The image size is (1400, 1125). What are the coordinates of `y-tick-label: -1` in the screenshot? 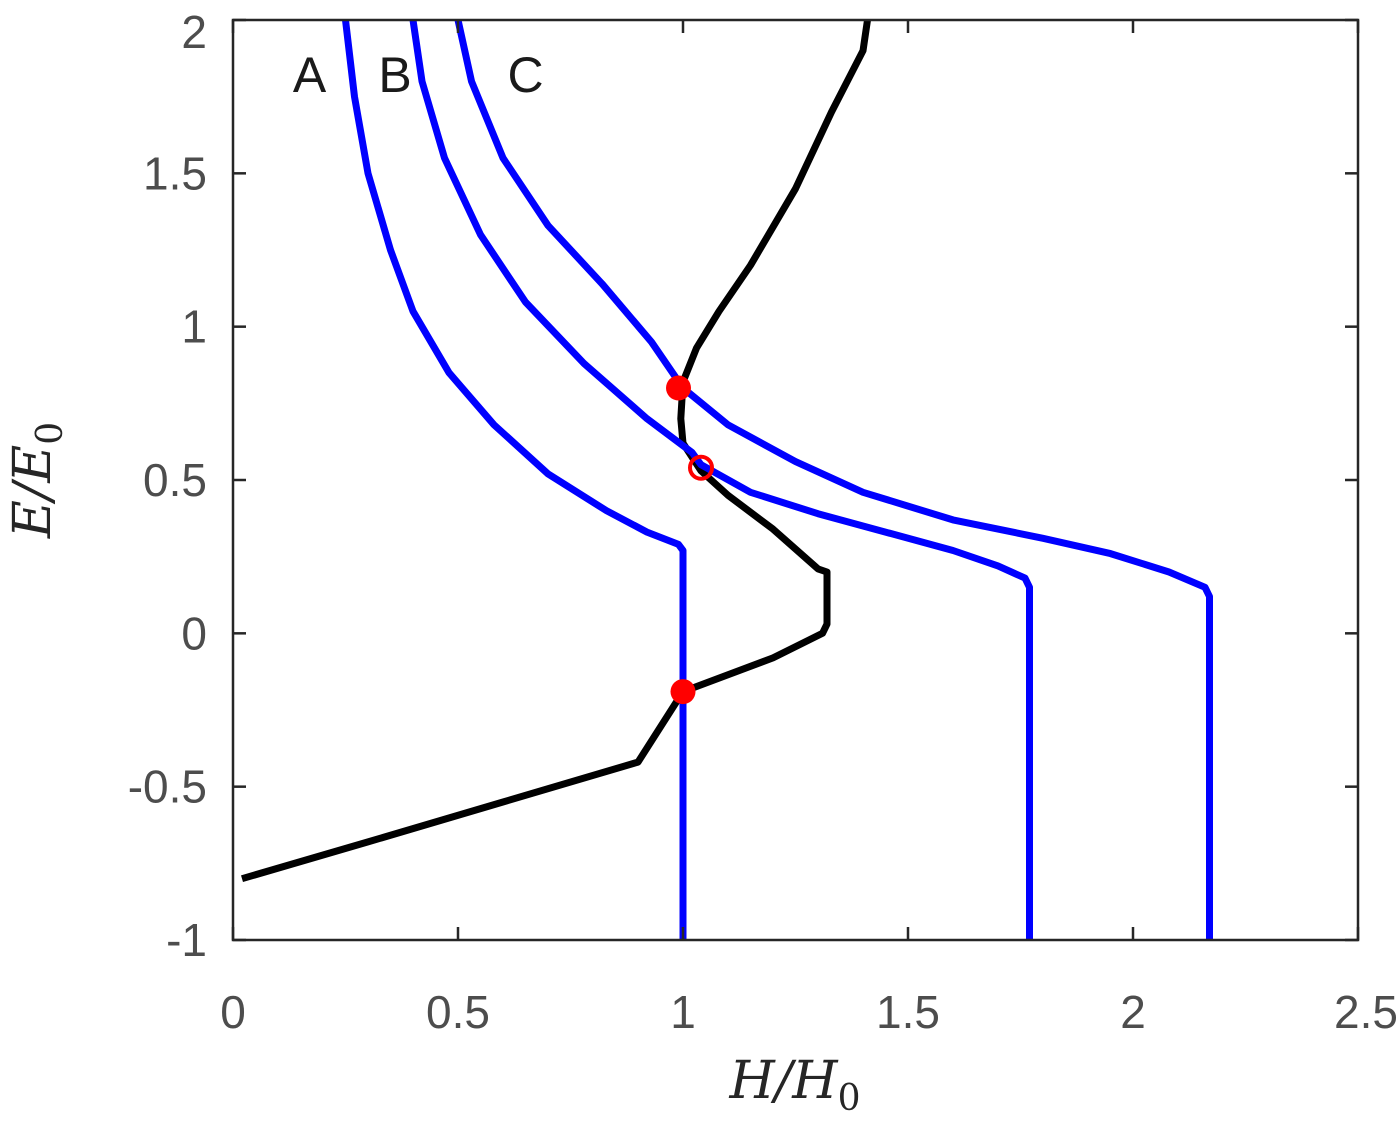 It's located at (186, 940).